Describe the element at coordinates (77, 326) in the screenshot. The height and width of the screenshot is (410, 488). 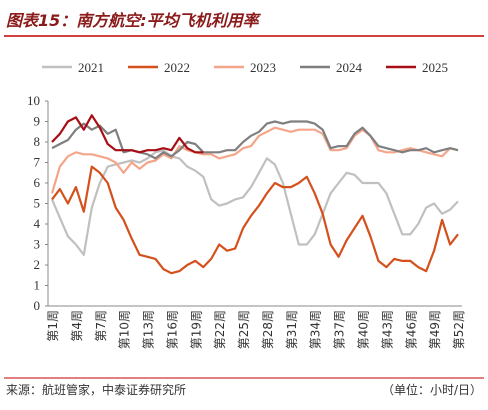
I see `x-tick-label: 第4周` at that location.